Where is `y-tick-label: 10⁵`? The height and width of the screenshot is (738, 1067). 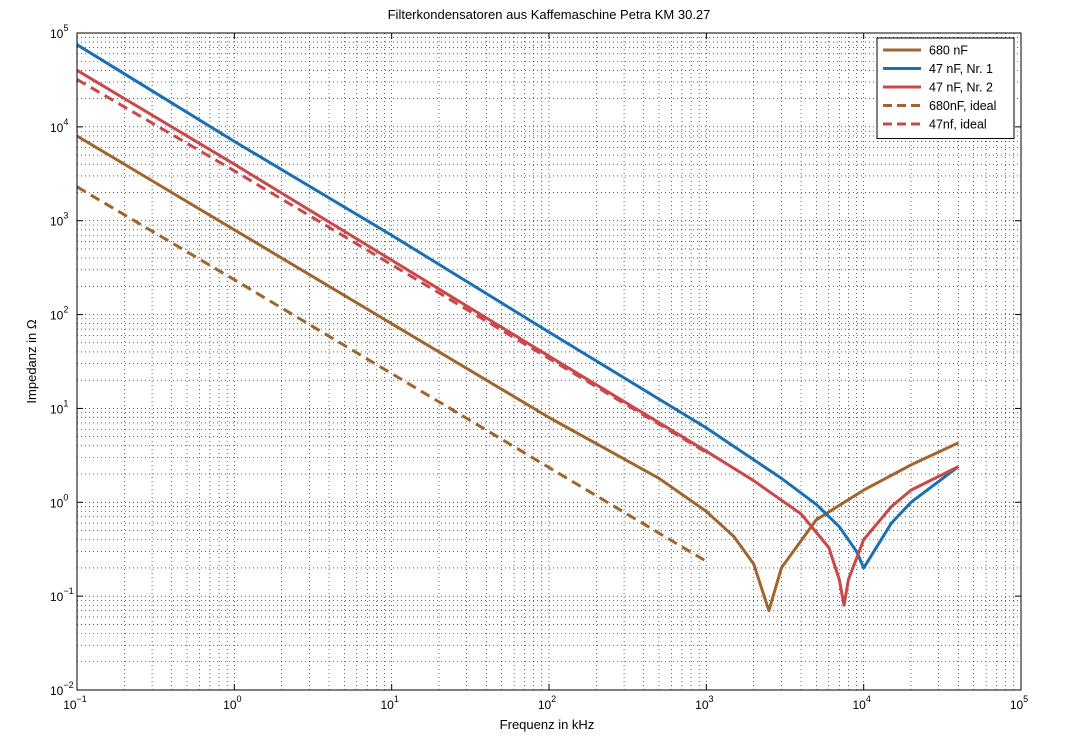
y-tick-label: 10⁵ is located at coordinates (59, 32).